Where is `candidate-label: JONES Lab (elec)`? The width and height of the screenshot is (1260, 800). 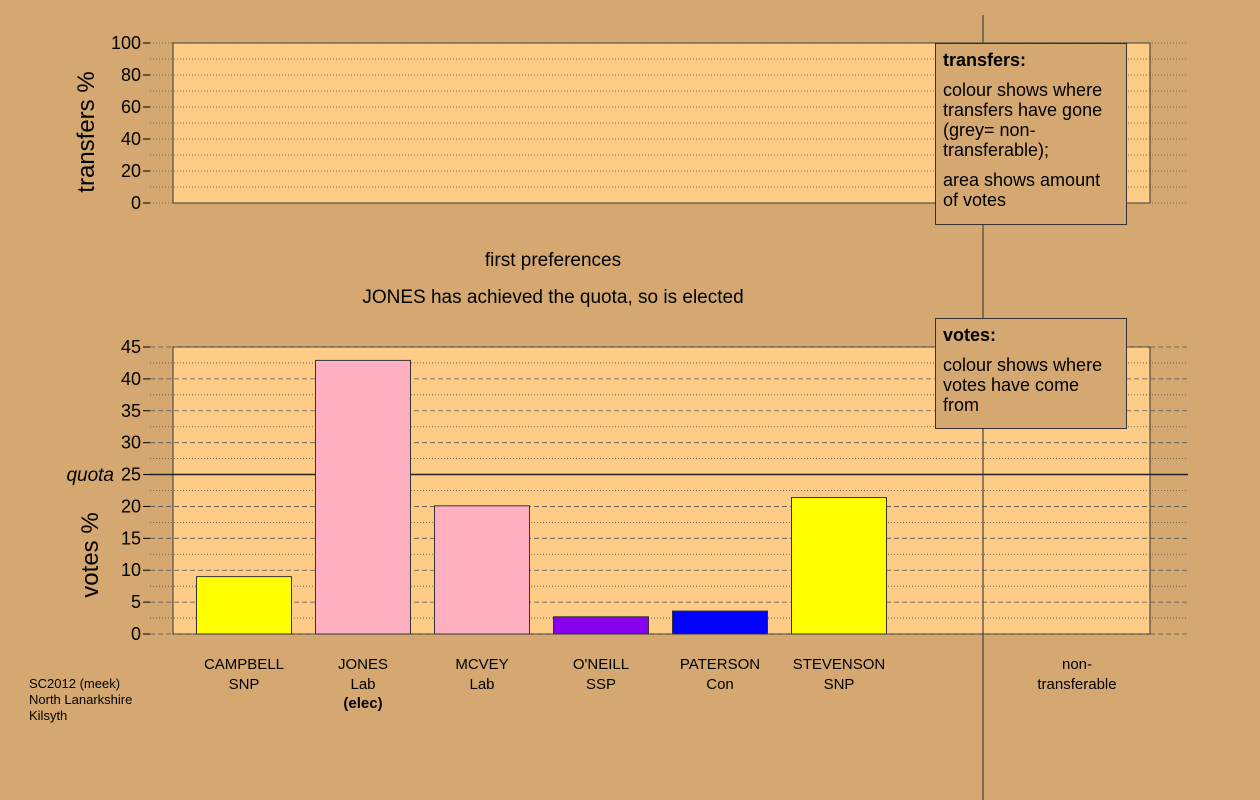 candidate-label: JONES Lab (elec) is located at coordinates (363, 684).